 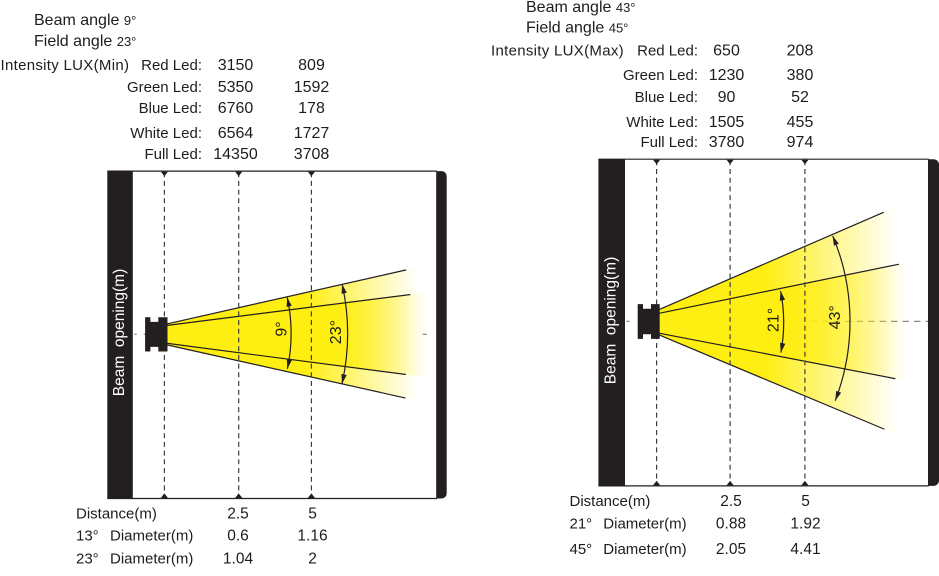 I want to click on svg-text: 52, so click(x=800, y=97).